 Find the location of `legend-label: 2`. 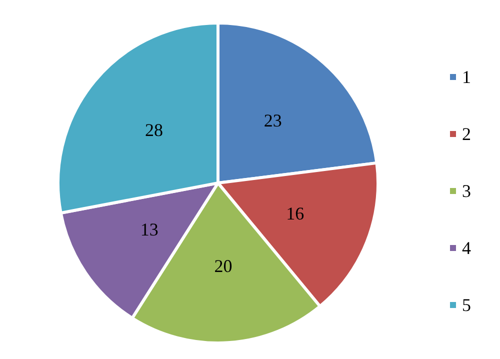

legend-label: 2 is located at coordinates (466, 134).